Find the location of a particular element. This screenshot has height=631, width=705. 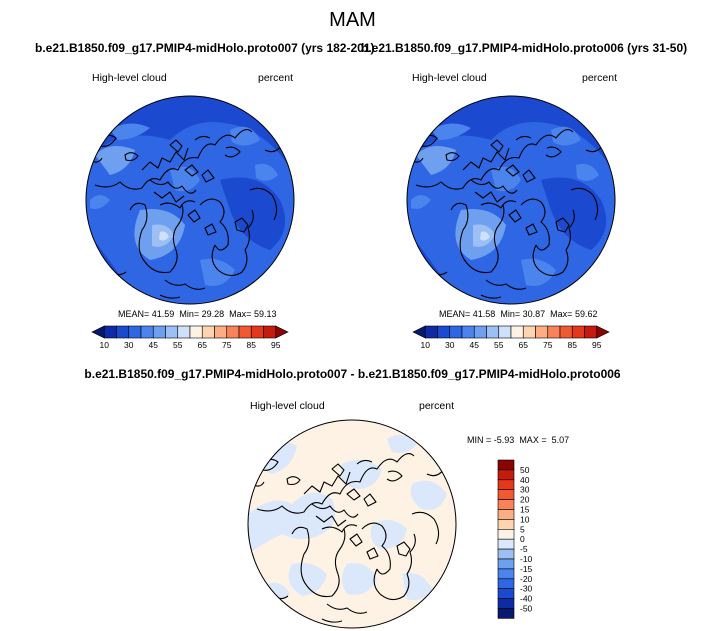

difference-colorbar-tick-label: 50 is located at coordinates (525, 470).